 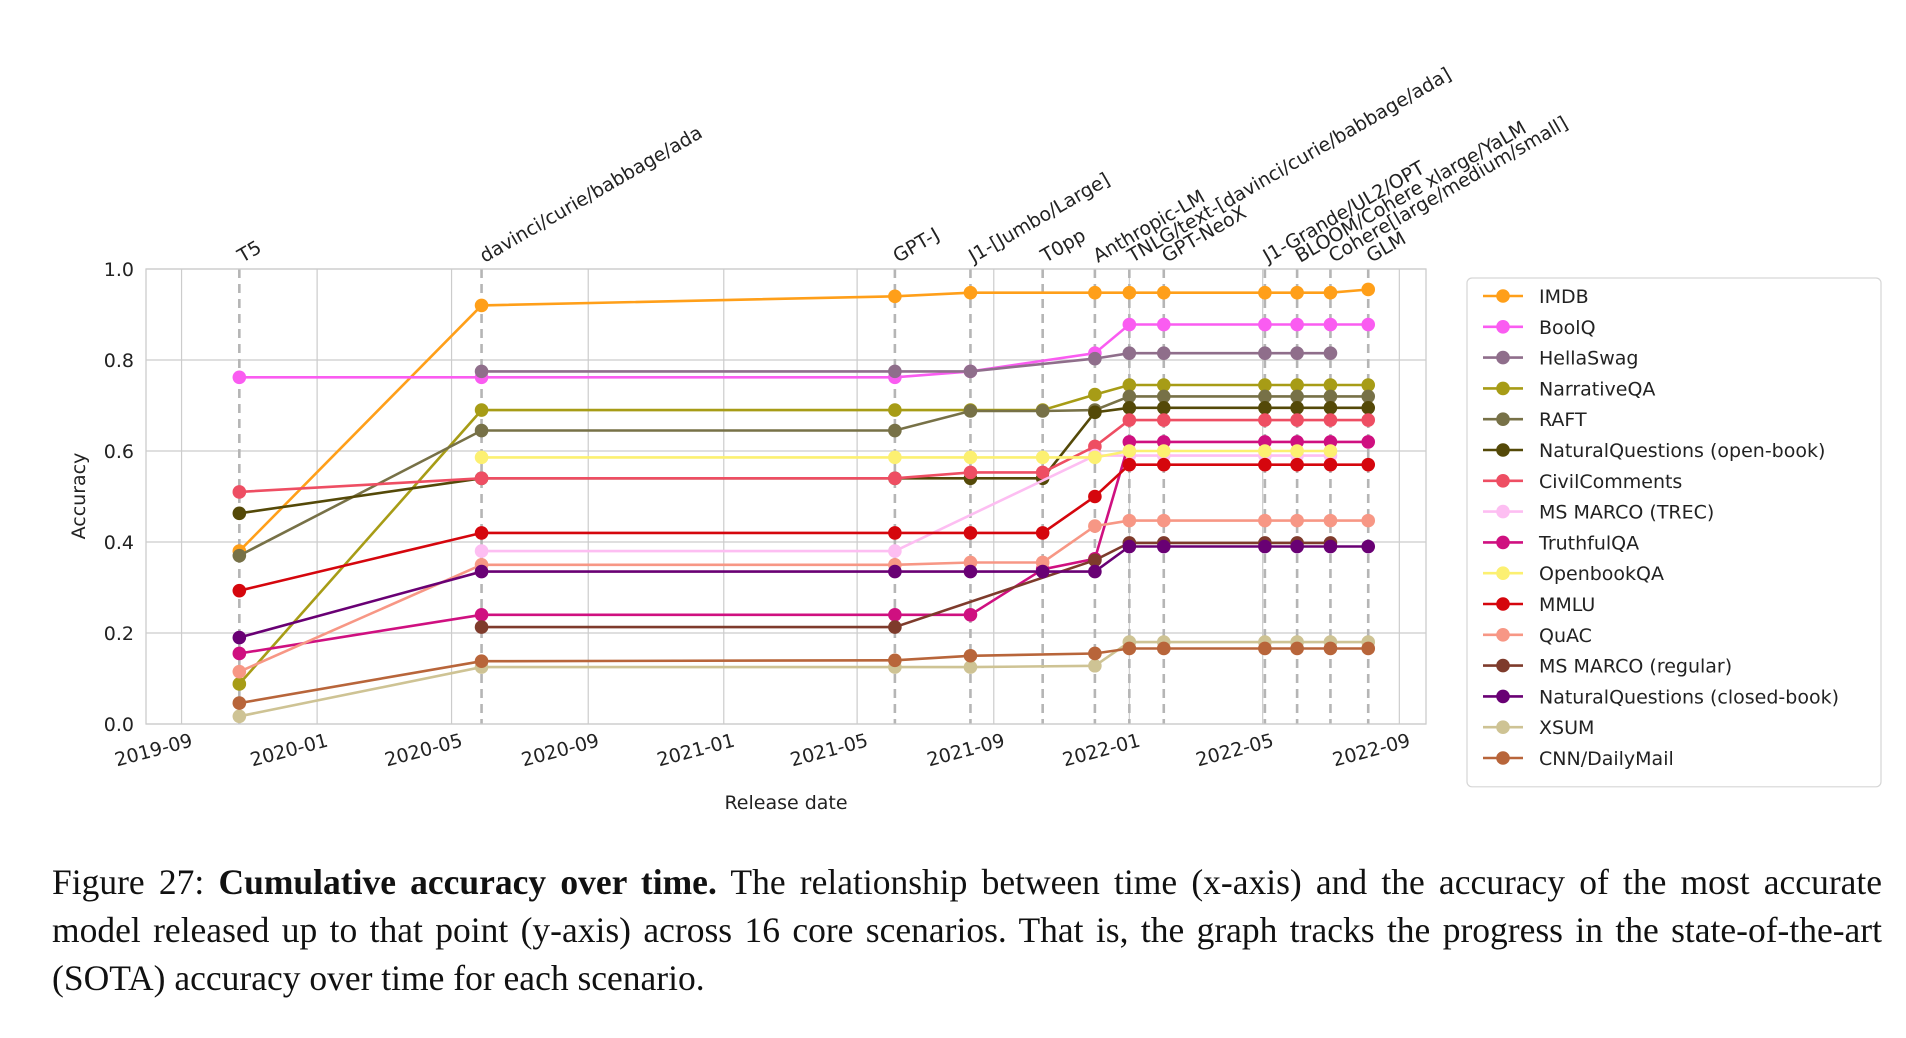 What do you see at coordinates (1563, 420) in the screenshot?
I see `legend-label: RAFT` at bounding box center [1563, 420].